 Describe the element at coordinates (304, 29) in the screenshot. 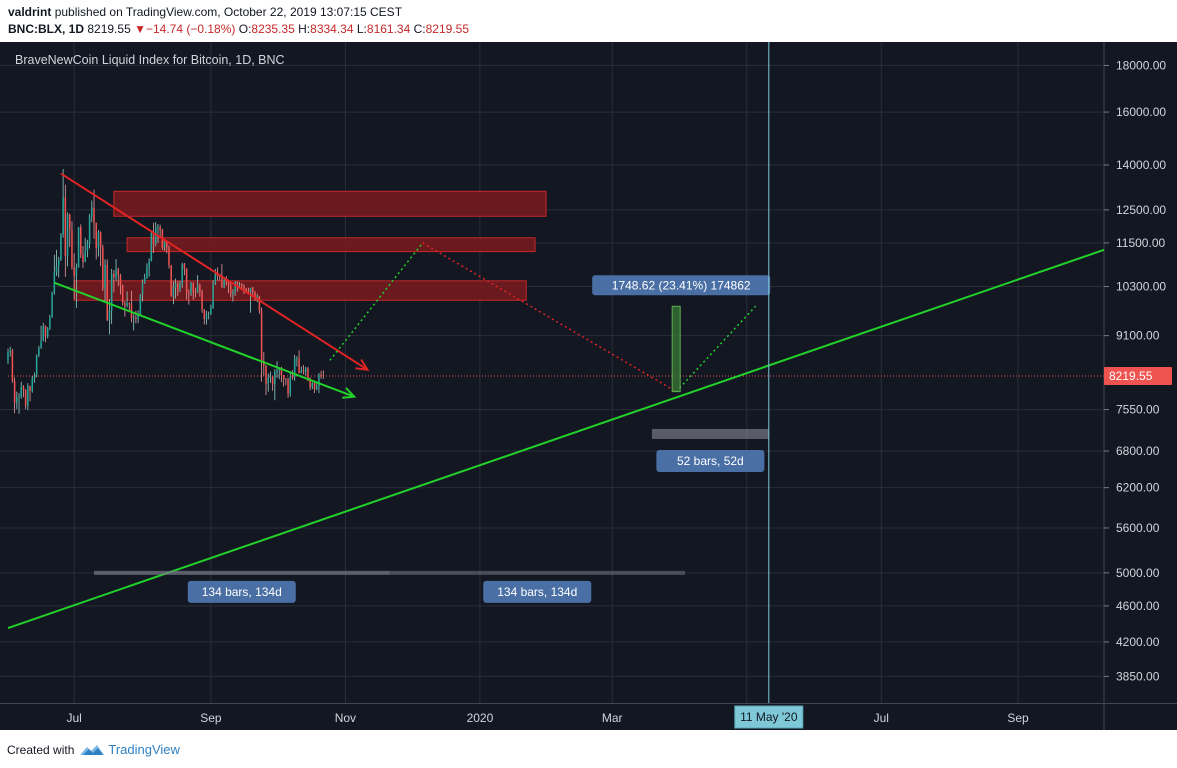

I see `high-key: H:` at that location.